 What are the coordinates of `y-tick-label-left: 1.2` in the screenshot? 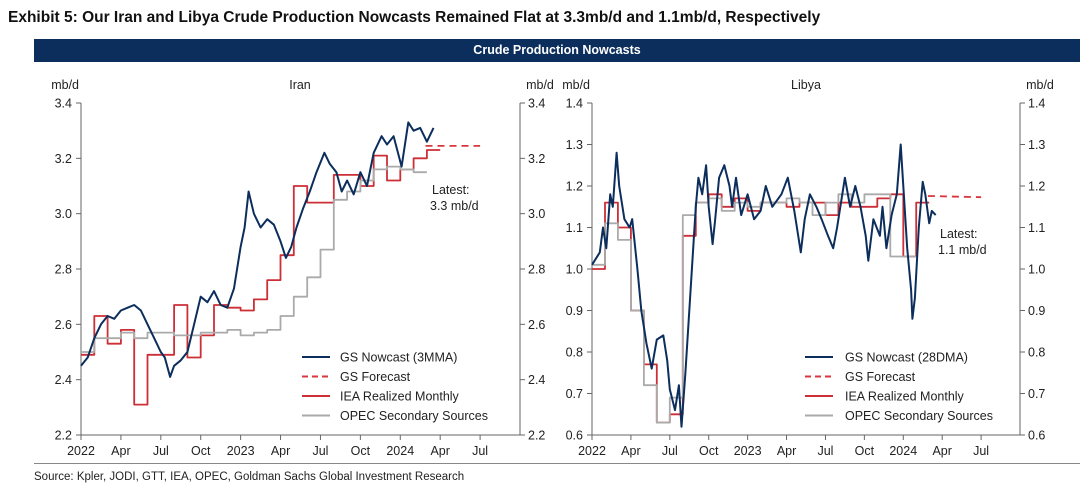 It's located at (574, 187).